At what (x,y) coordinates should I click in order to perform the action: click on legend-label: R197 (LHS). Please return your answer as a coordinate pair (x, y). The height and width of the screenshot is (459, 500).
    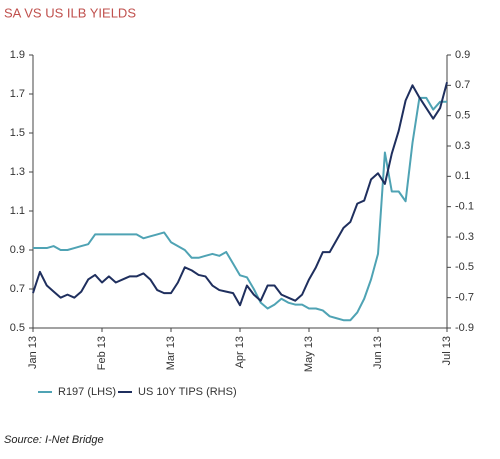
    Looking at the image, I should click on (87, 392).